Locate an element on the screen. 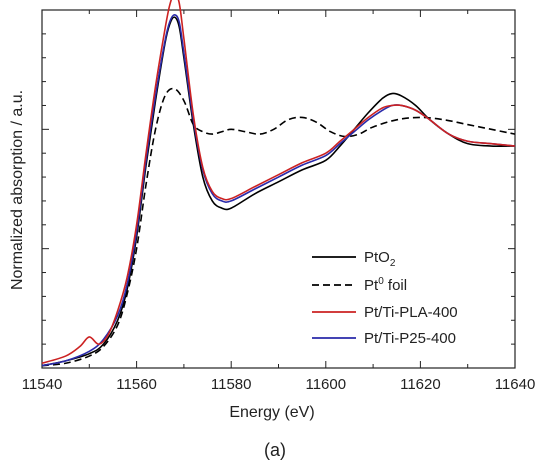 This screenshot has height=465, width=550. x-axis-label: Energy (eV) is located at coordinates (271, 412).